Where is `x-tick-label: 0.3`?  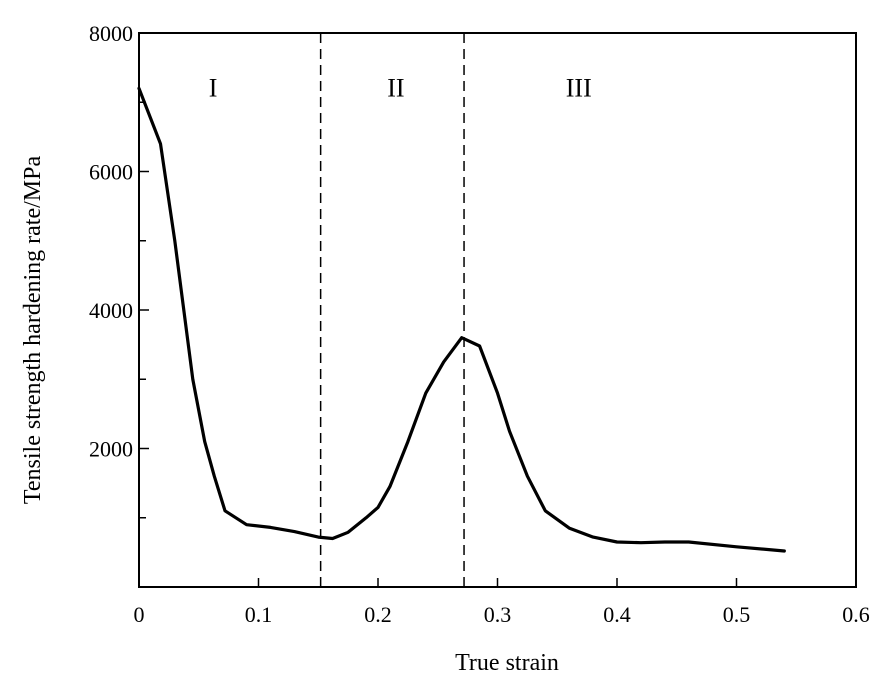
x-tick-label: 0.3 is located at coordinates (498, 614).